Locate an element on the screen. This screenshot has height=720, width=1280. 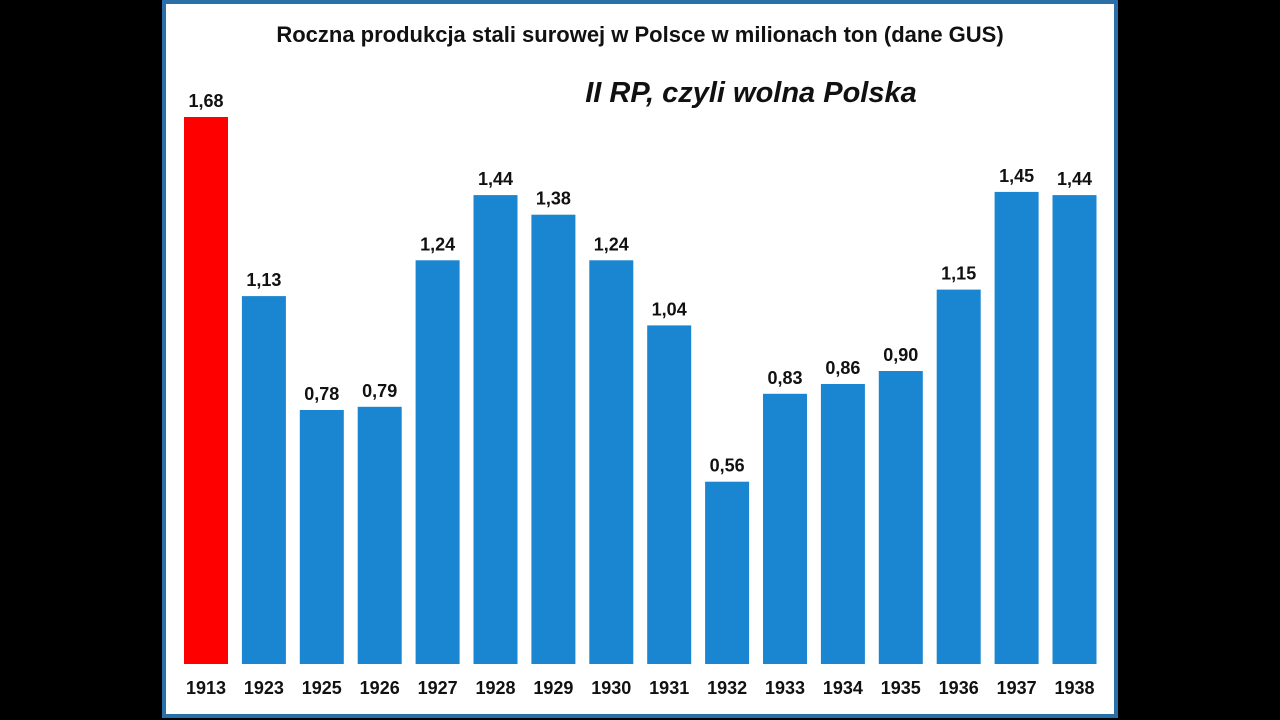
value-label-1926: 0,79 is located at coordinates (379, 391).